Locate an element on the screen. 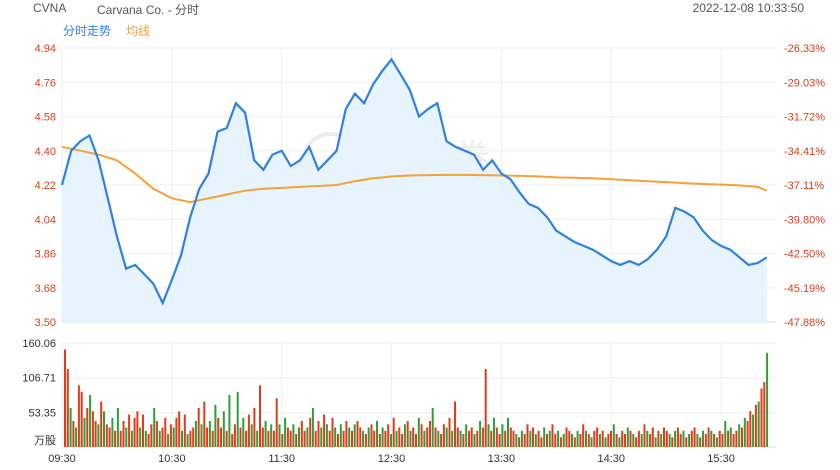 The height and width of the screenshot is (470, 840). y2-tick-label: -31.72% is located at coordinates (804, 118).